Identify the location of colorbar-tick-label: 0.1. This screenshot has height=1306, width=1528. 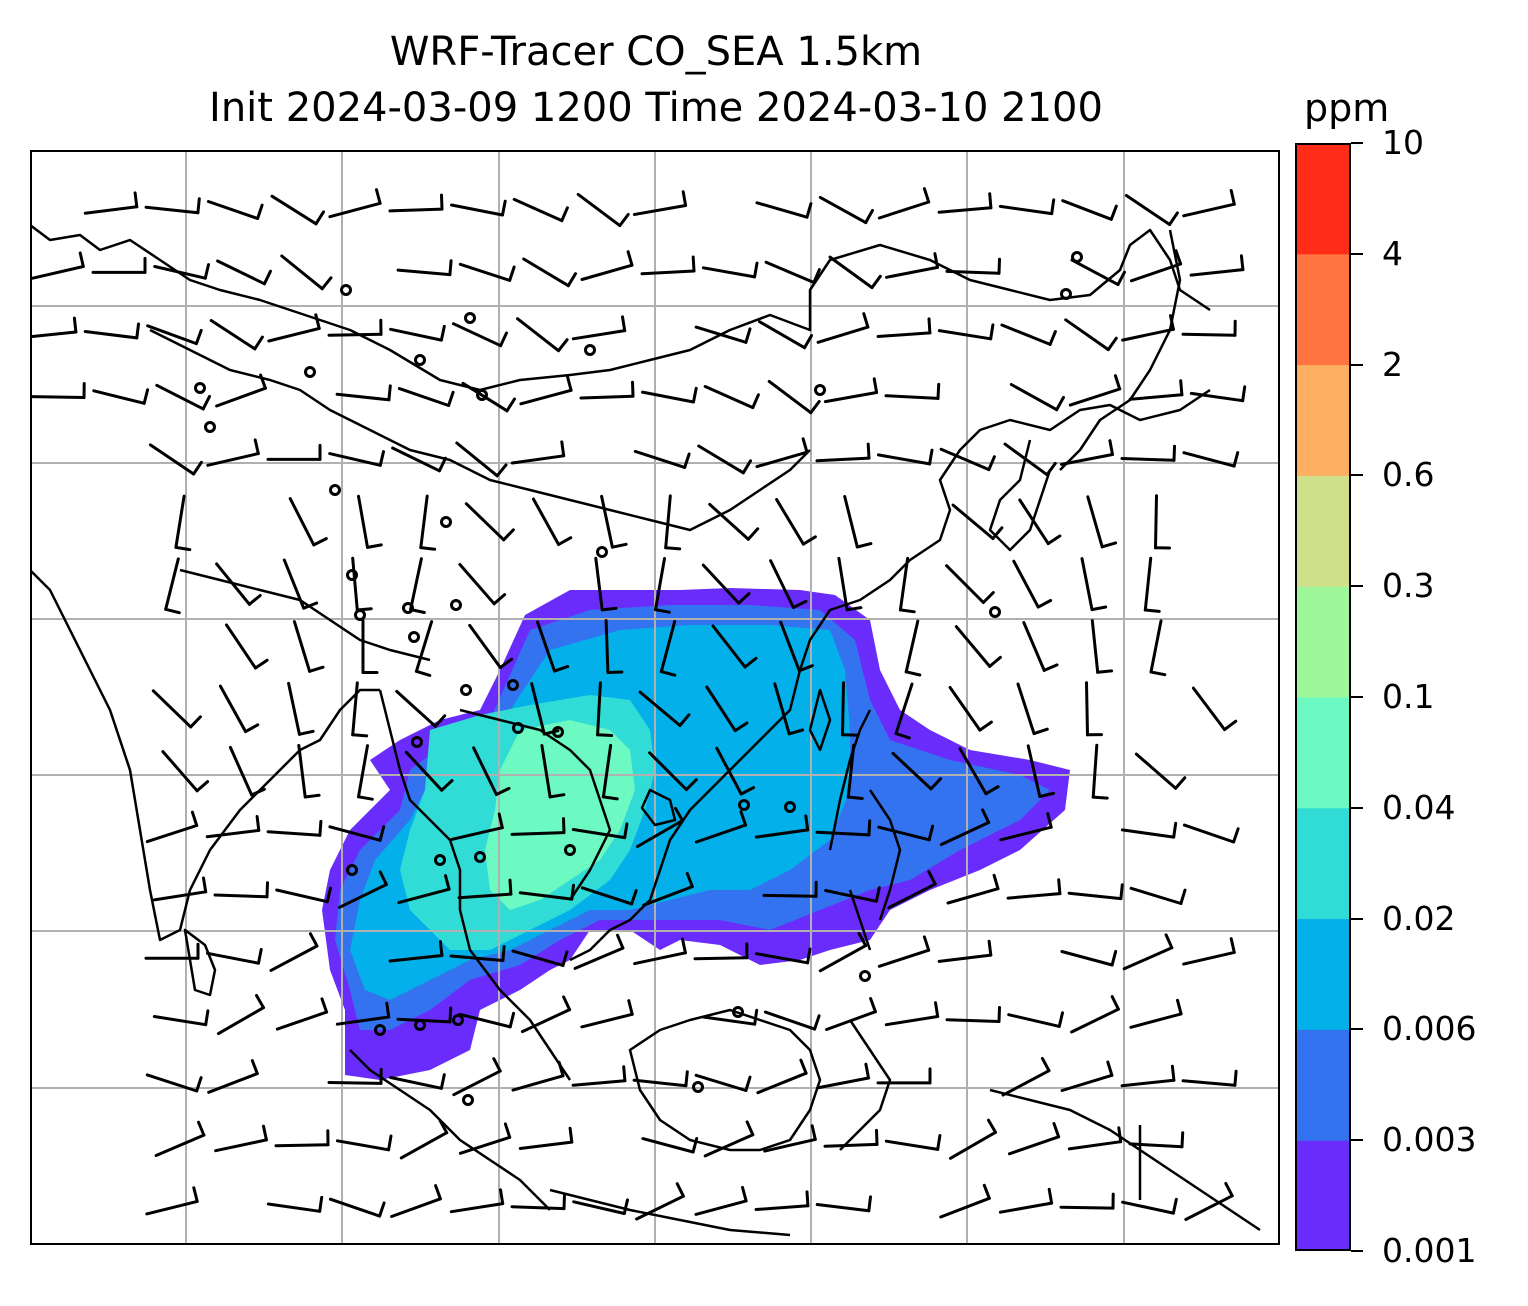
(1408, 696).